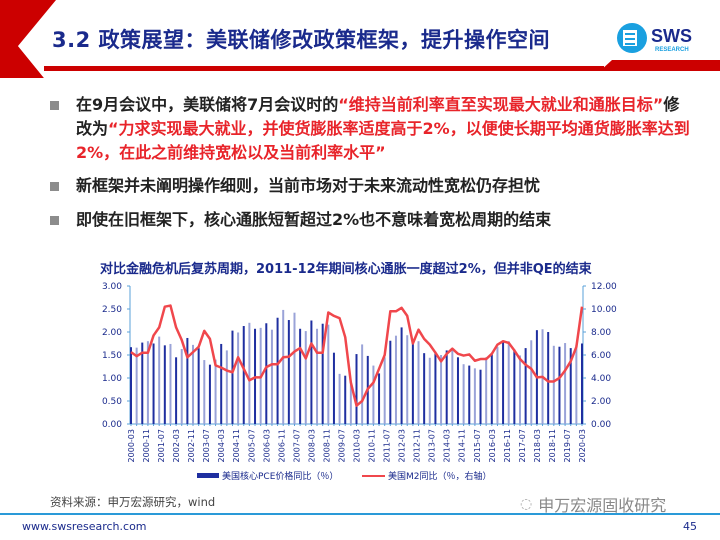 This screenshot has height=540, width=720. Describe the element at coordinates (601, 356) in the screenshot. I see `y-right-tick-label: 6.00` at that location.